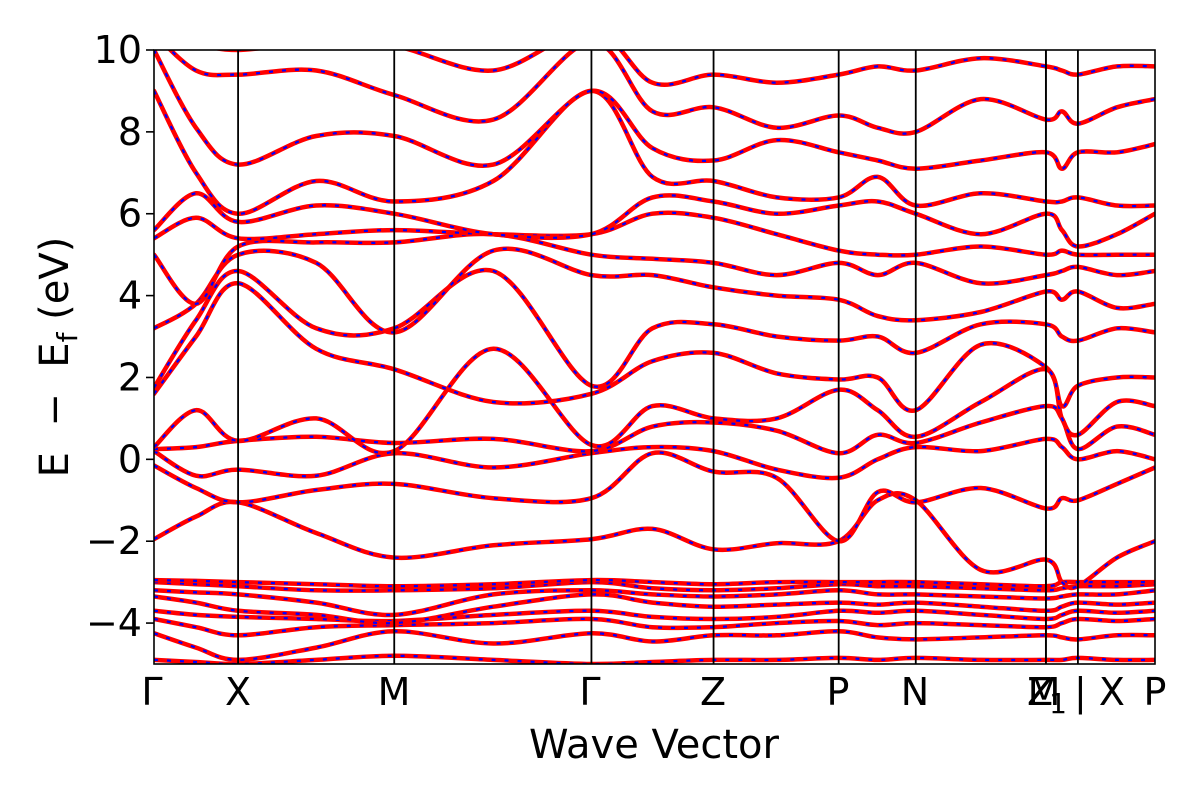  I want to click on y-axis-ticks: −4 −2 0 2 4 6 8 10, so click(120, 336).